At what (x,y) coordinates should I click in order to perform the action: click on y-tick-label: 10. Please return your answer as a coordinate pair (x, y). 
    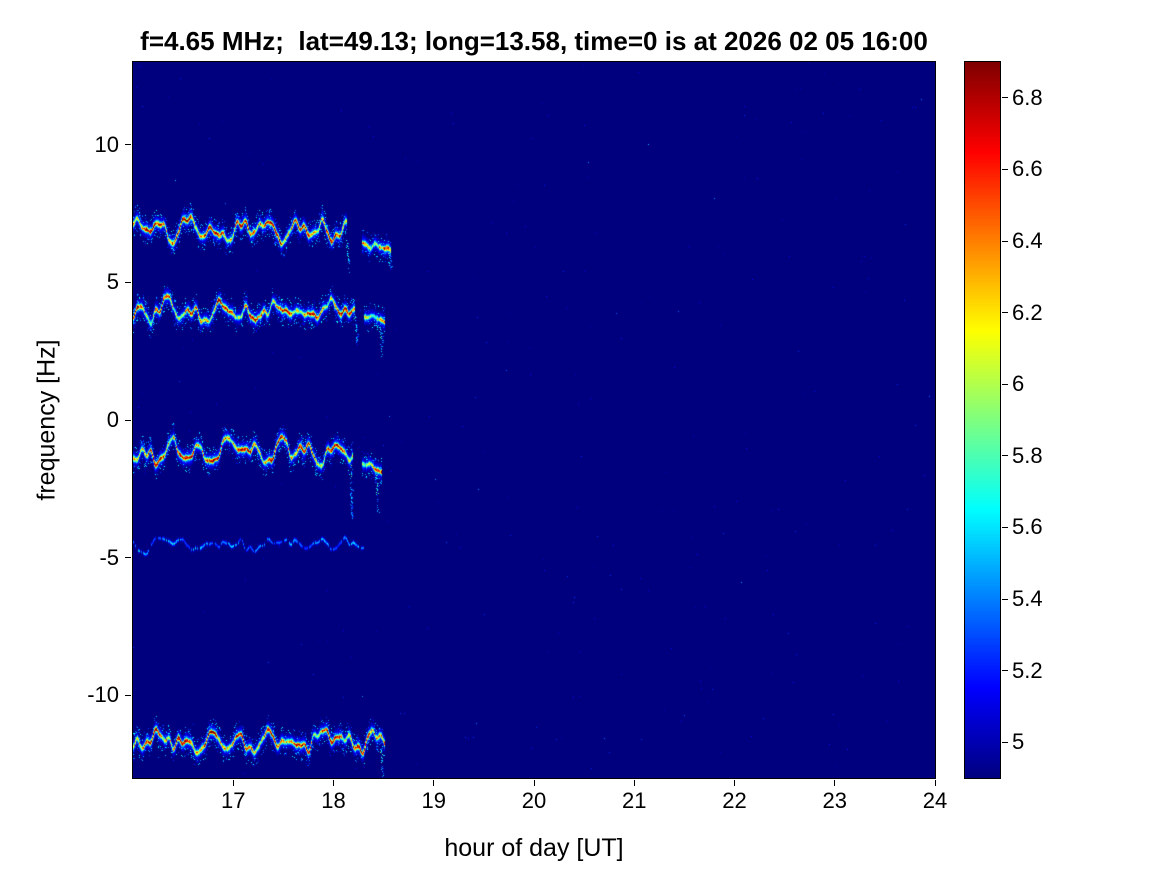
    Looking at the image, I should click on (106, 144).